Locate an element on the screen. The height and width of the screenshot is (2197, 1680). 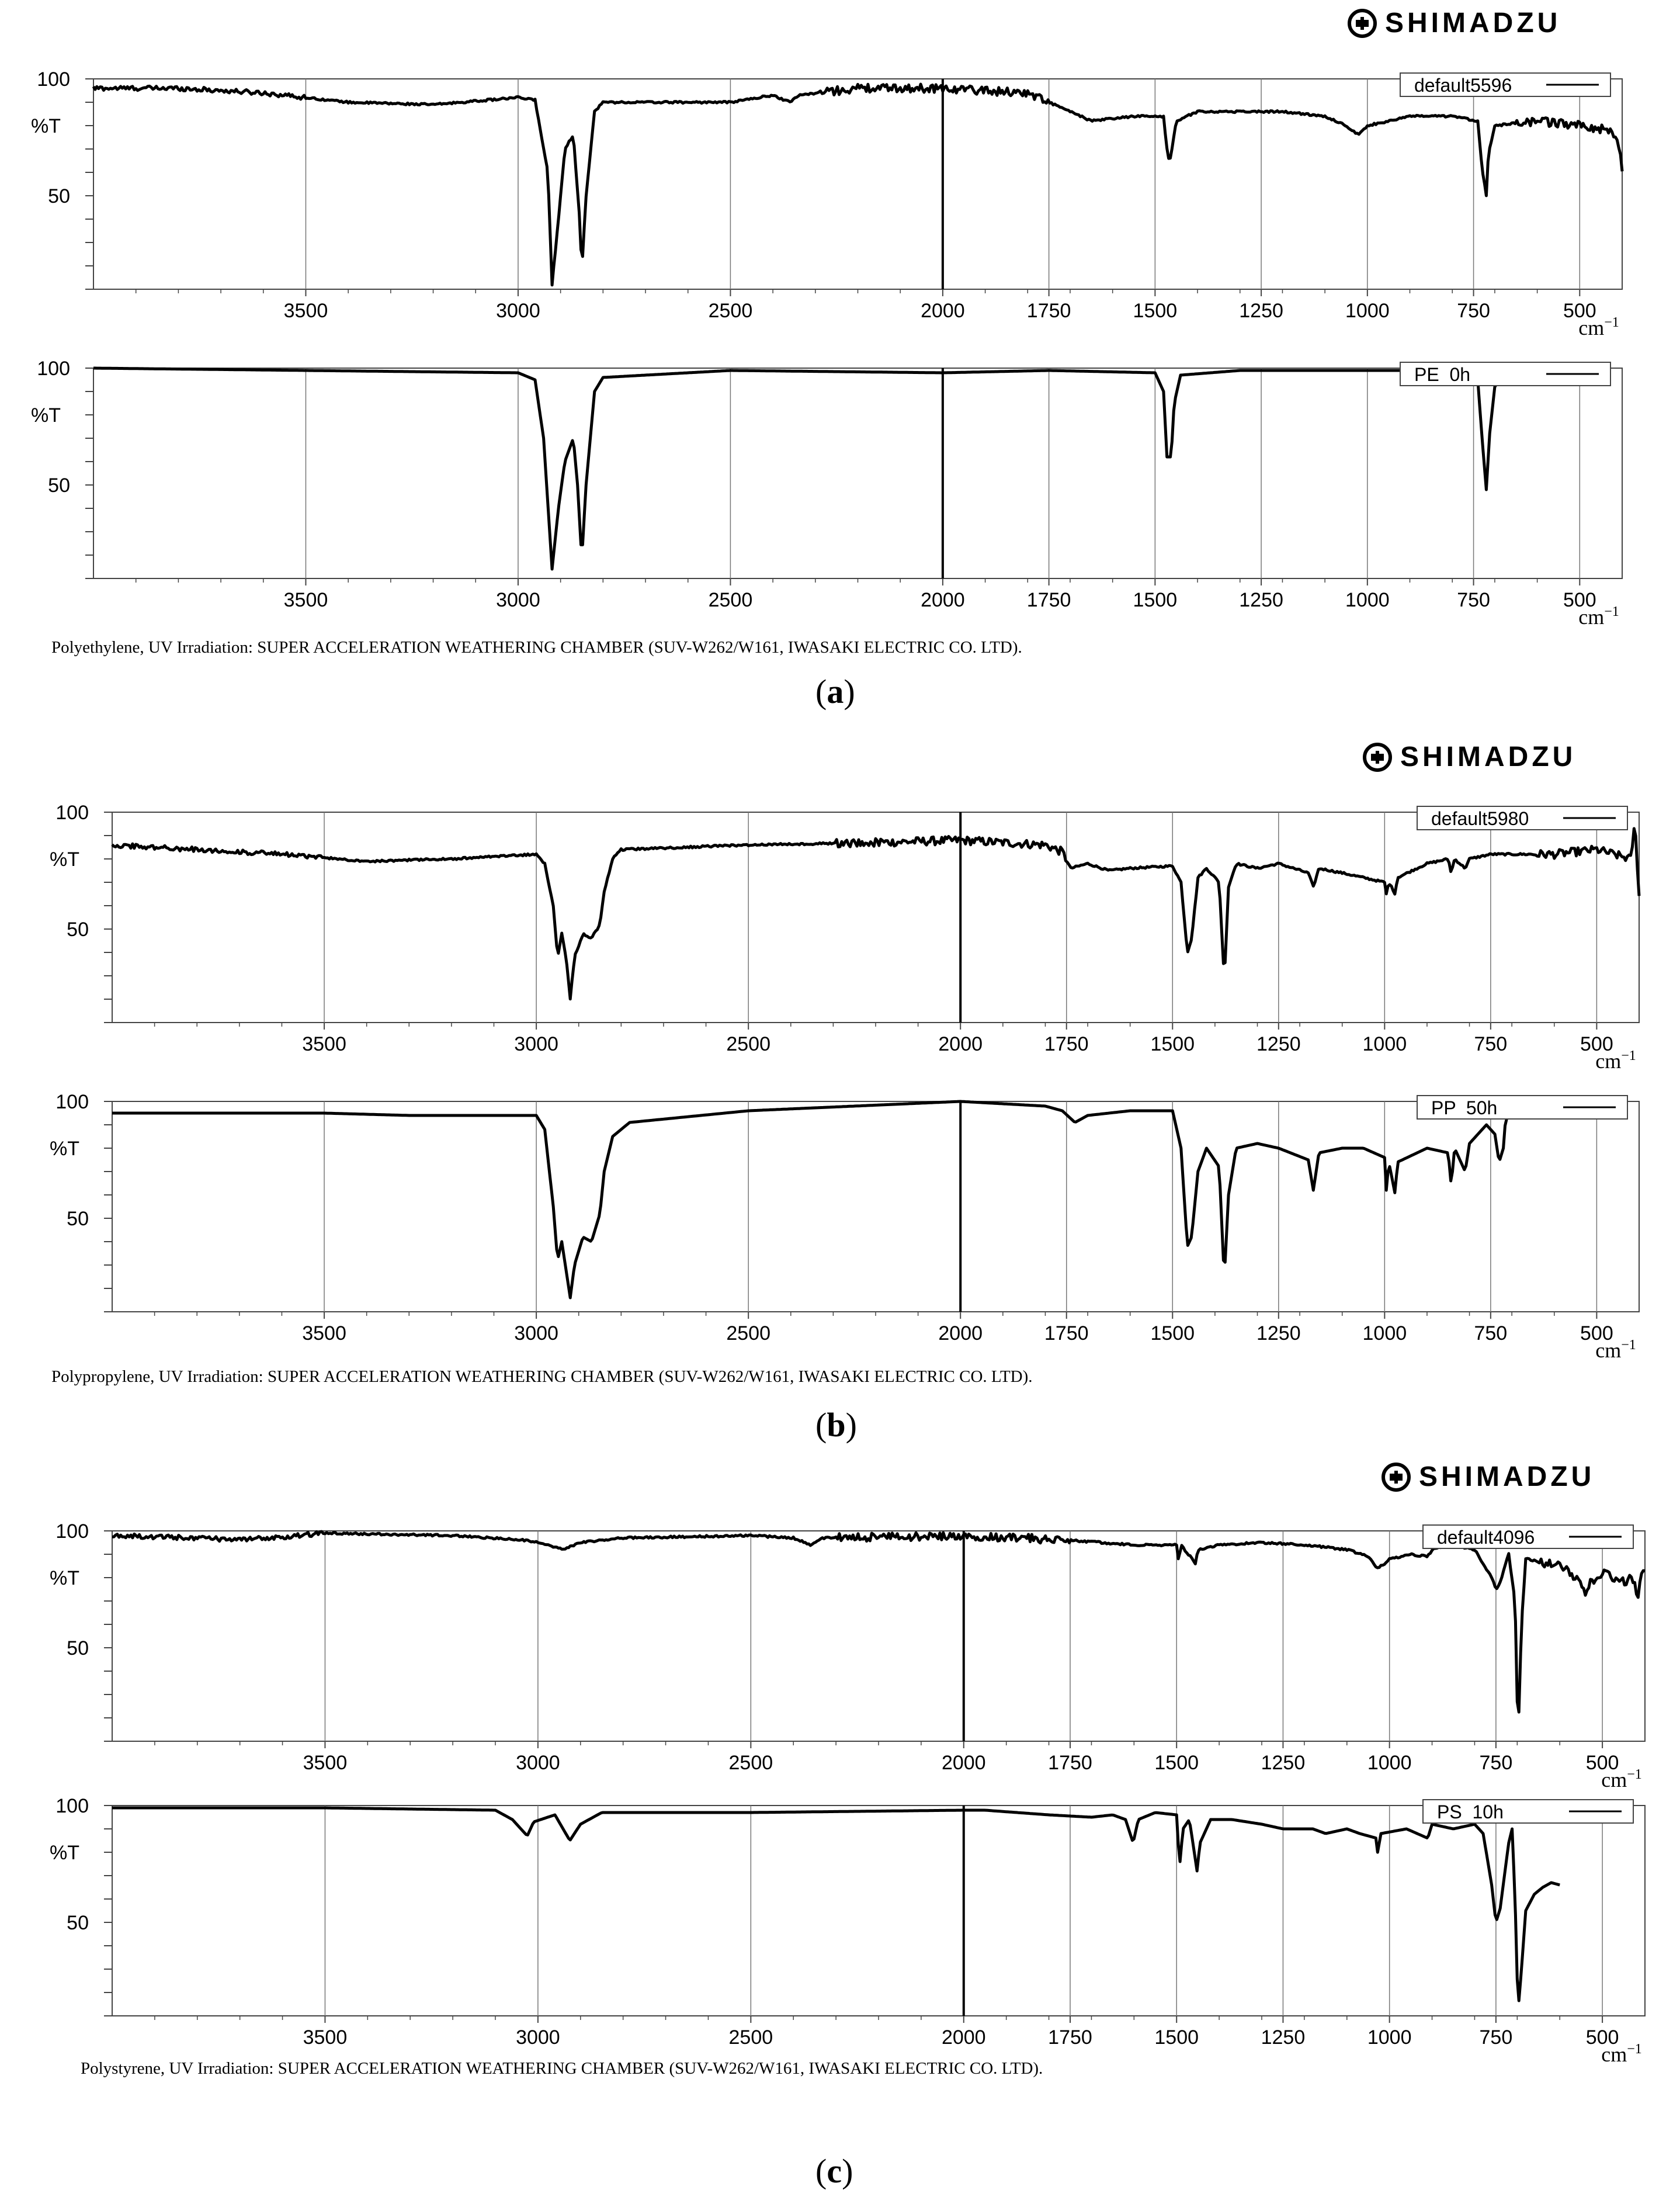
panel-label: (c) is located at coordinates (834, 2171).